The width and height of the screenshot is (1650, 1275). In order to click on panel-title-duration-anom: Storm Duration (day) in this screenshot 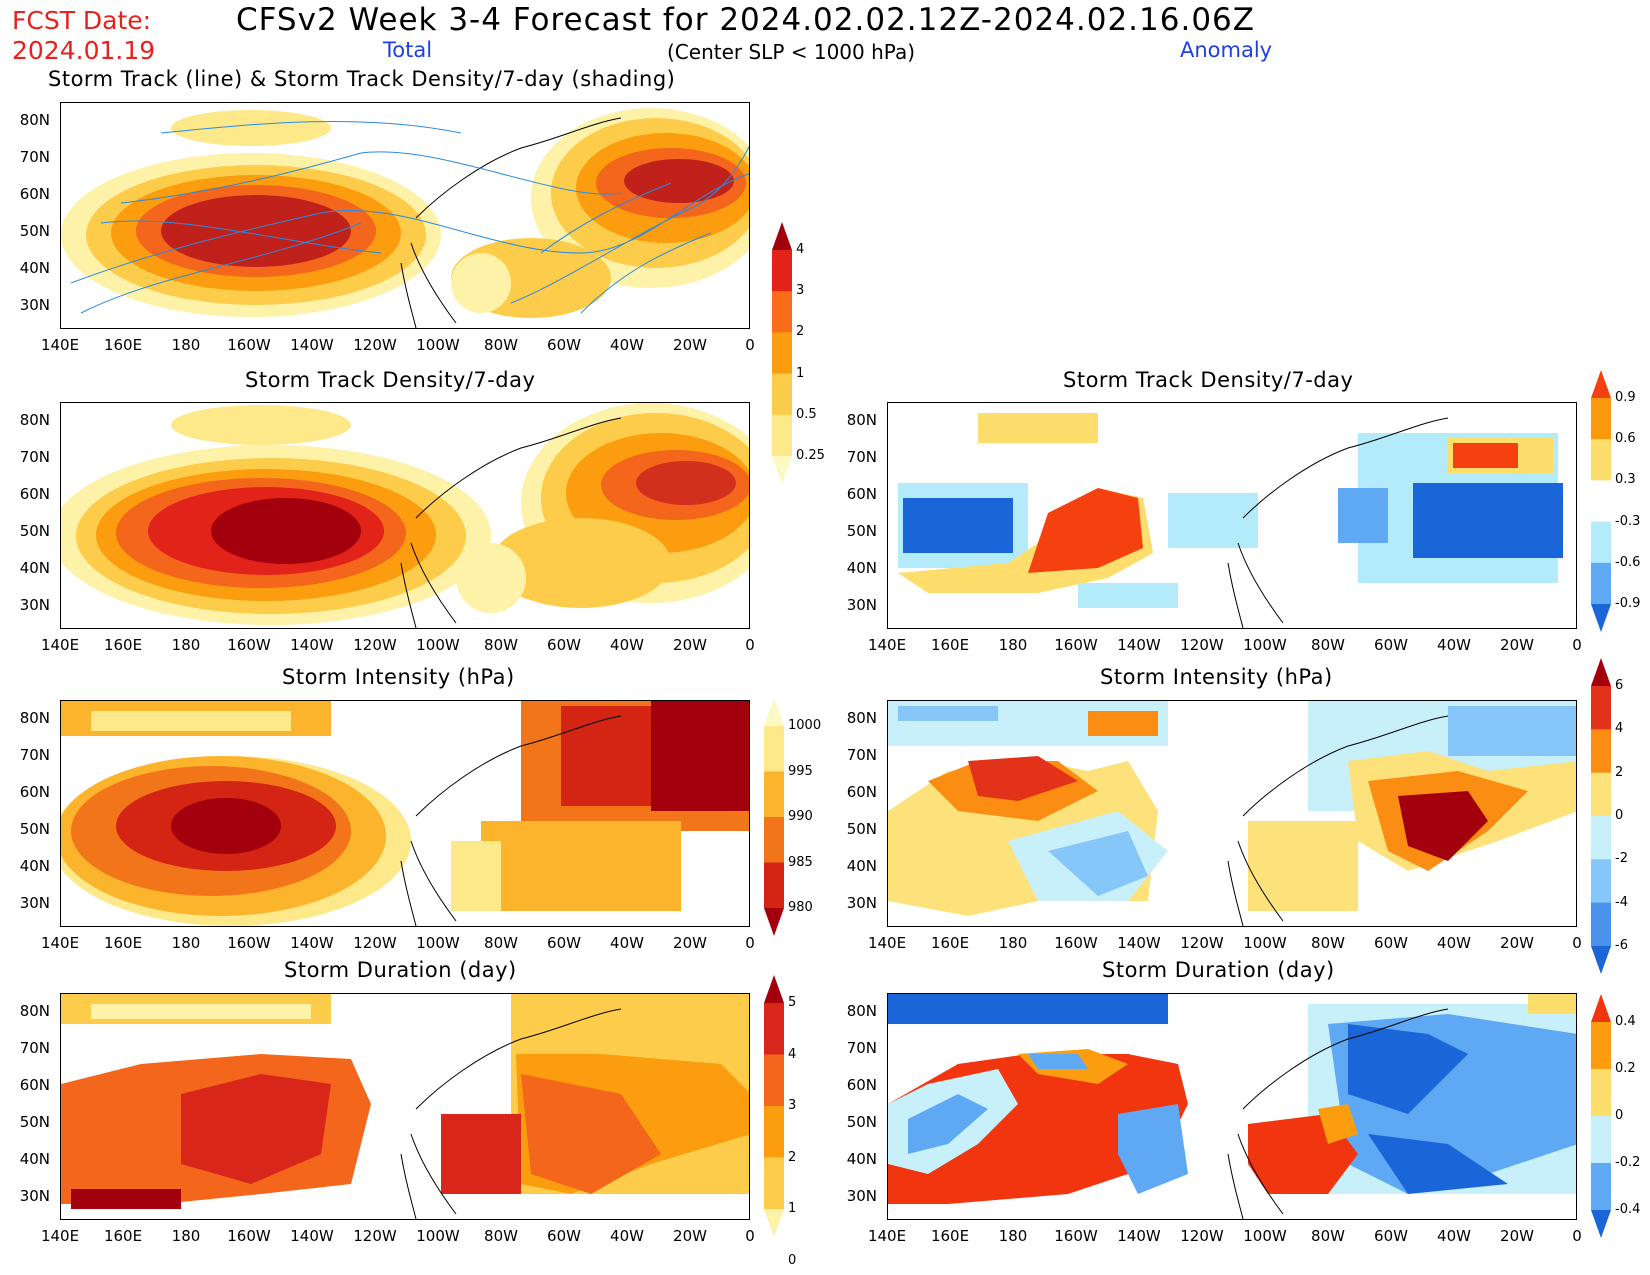, I will do `click(1218, 970)`.